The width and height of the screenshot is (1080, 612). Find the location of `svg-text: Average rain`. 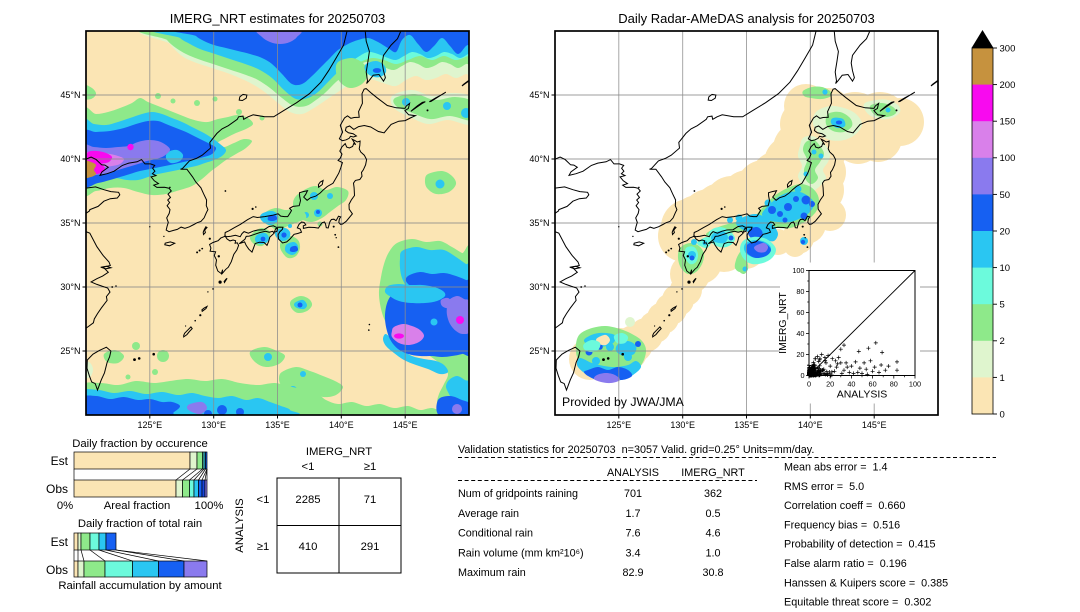

svg-text: Average rain is located at coordinates (488, 514).